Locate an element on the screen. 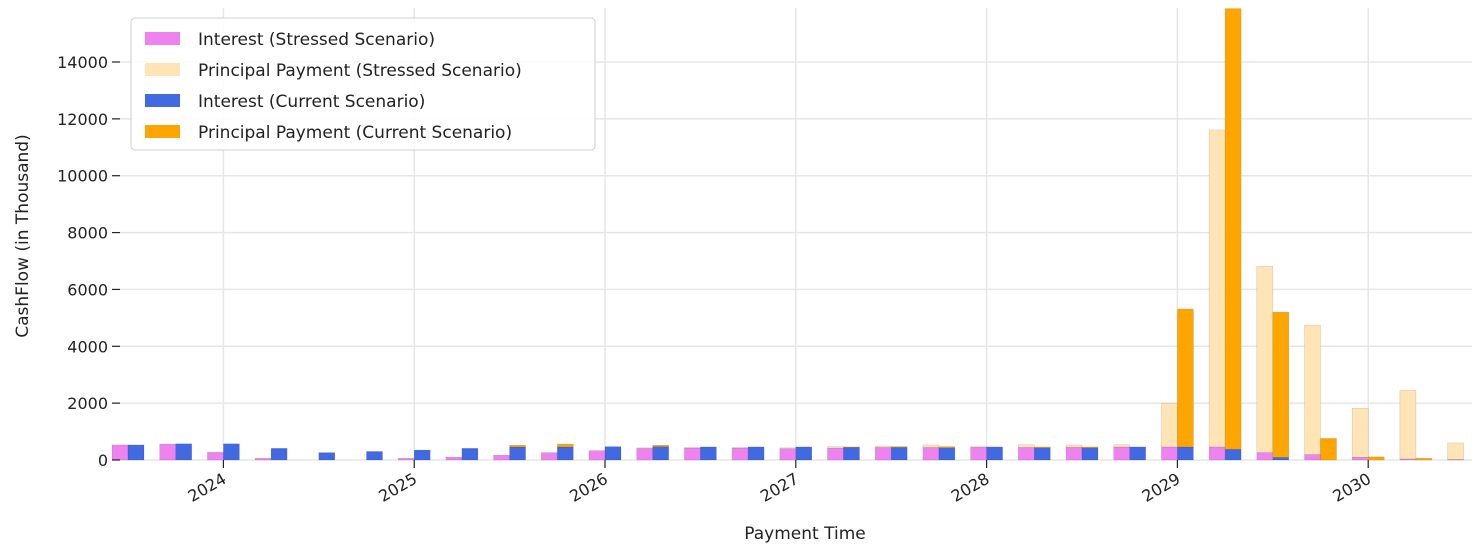  y-tick-label: 14000 is located at coordinates (82, 62).